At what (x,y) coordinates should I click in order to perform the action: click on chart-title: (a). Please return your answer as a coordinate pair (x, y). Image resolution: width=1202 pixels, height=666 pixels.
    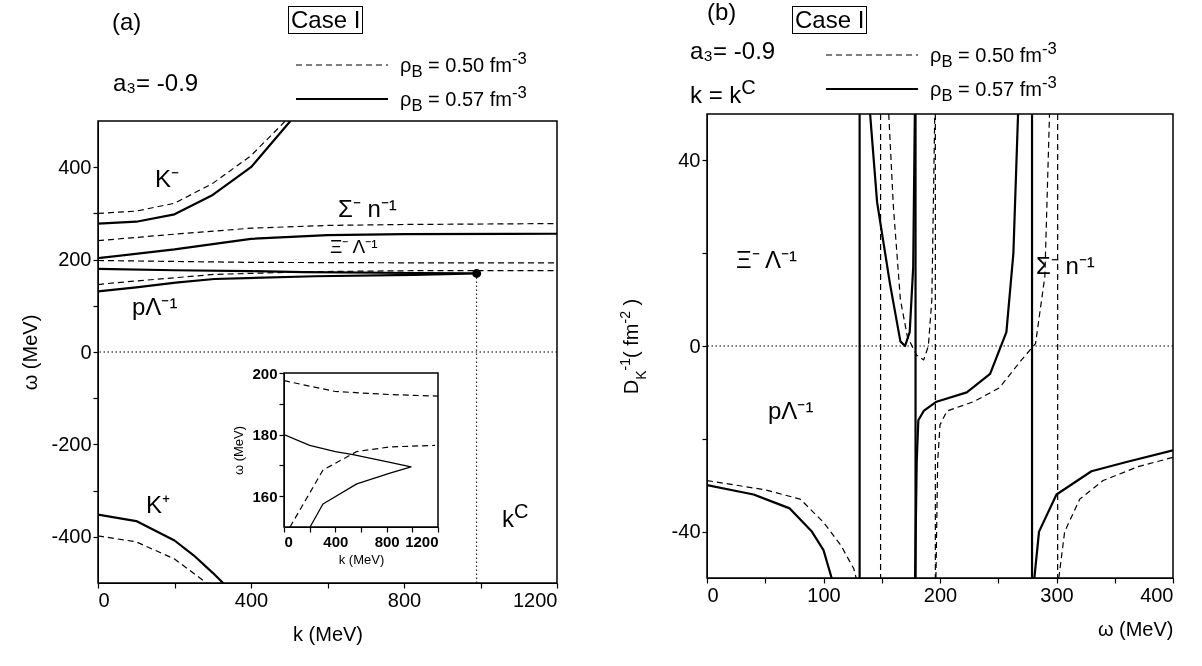
    Looking at the image, I should click on (127, 21).